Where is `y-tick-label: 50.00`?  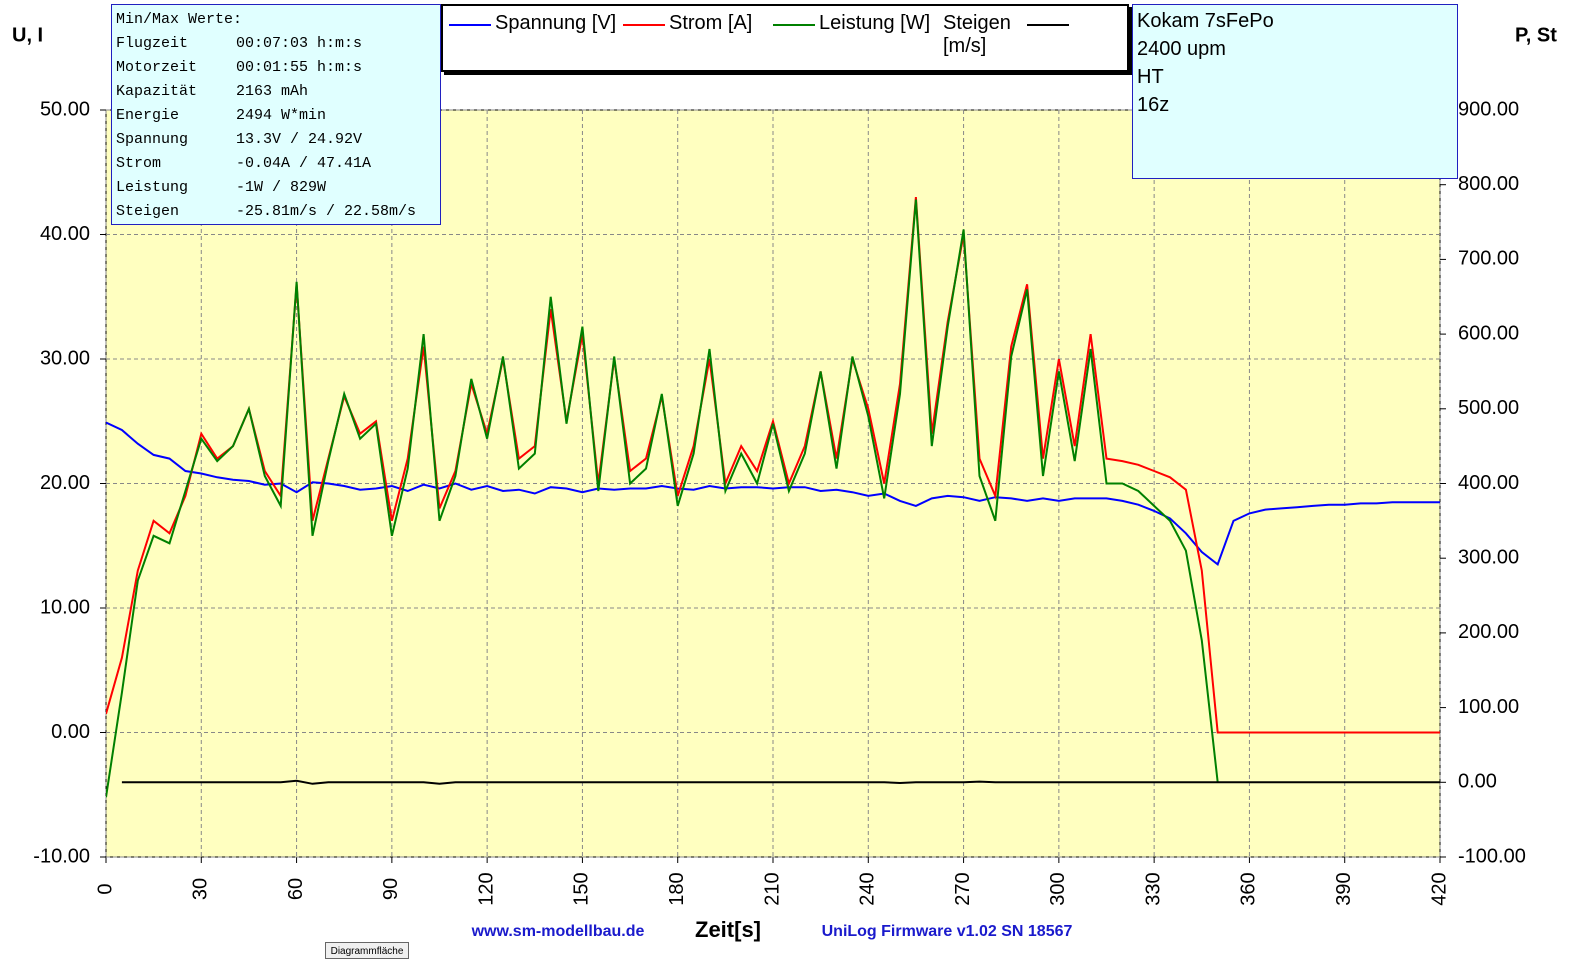 y-tick-label: 50.00 is located at coordinates (65, 109).